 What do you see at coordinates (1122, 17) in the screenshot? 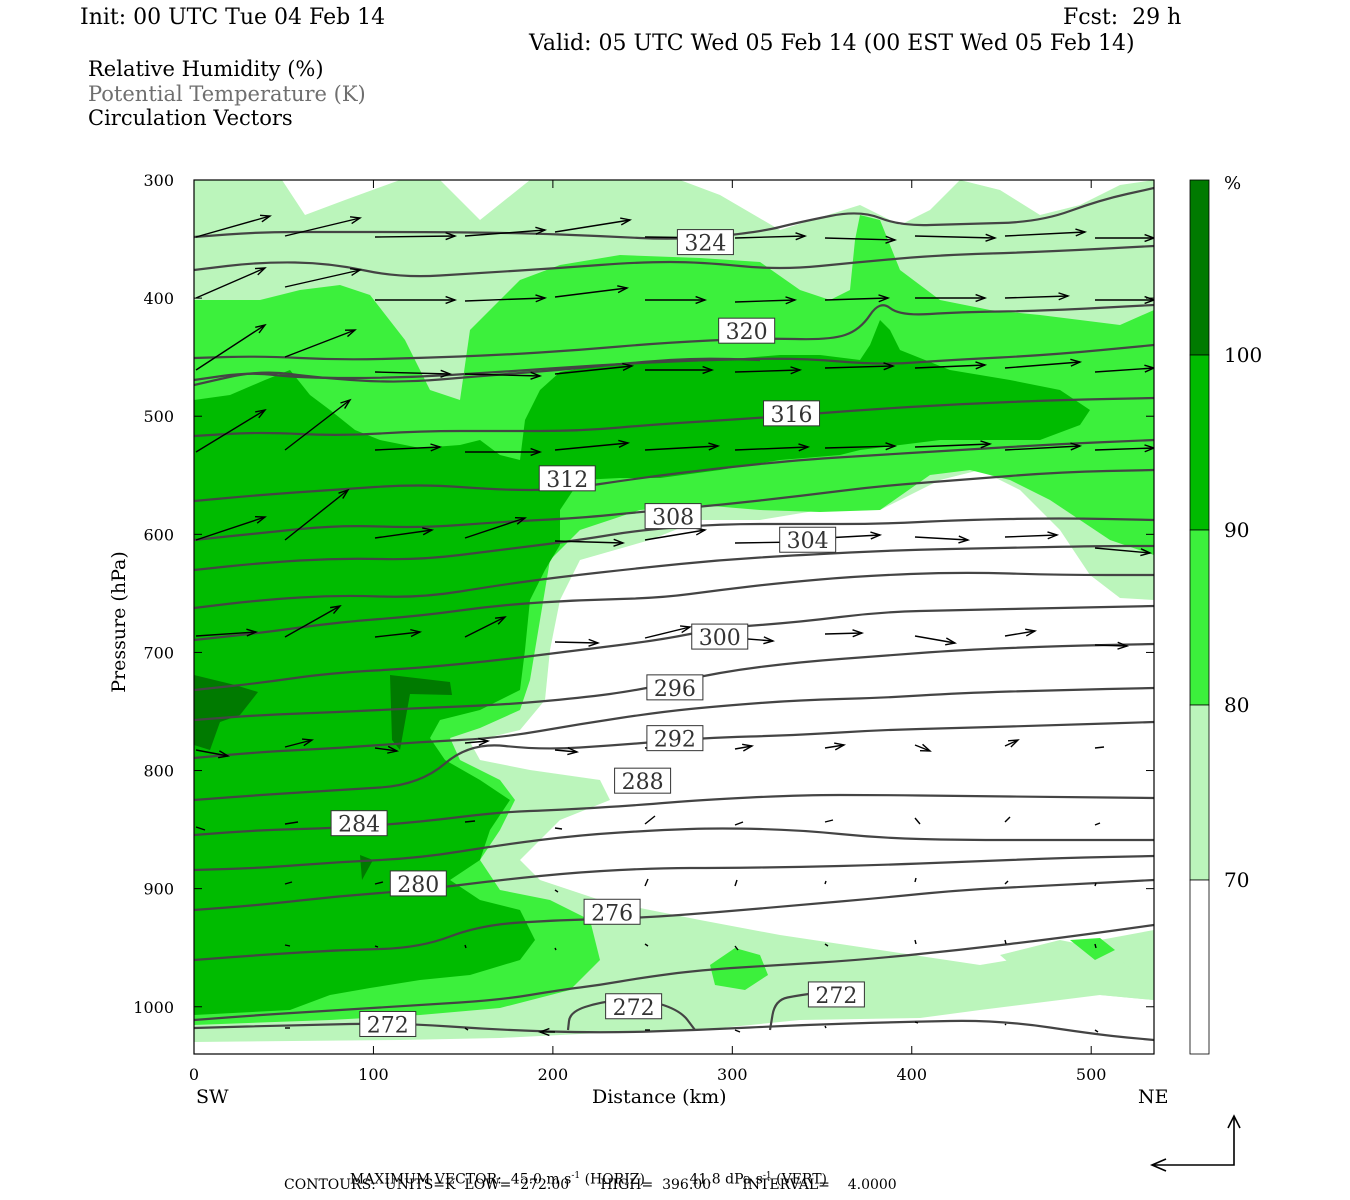
I see `forecast-hour: Fcst: 29 h` at bounding box center [1122, 17].